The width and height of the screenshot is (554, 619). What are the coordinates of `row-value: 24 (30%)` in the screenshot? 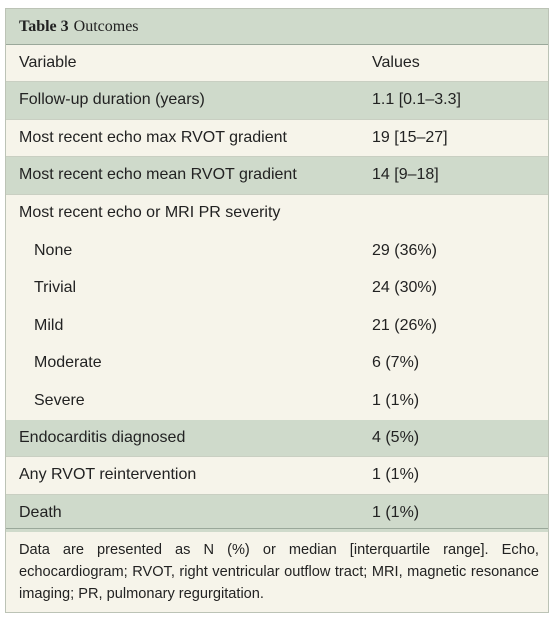 It's located at (404, 288).